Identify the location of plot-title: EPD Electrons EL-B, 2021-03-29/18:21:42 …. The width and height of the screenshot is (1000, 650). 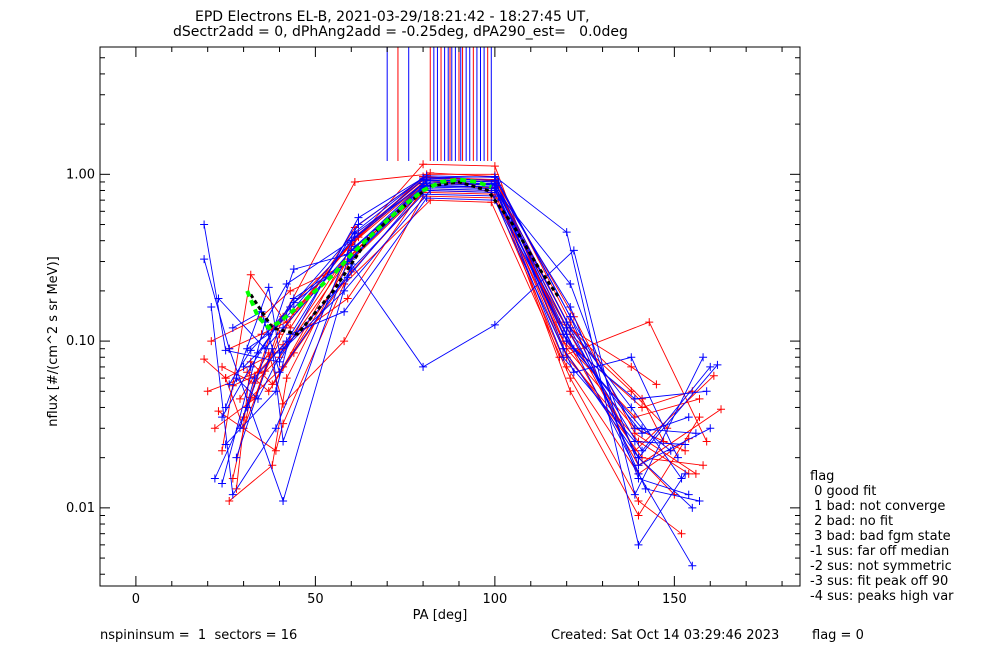
(392, 17).